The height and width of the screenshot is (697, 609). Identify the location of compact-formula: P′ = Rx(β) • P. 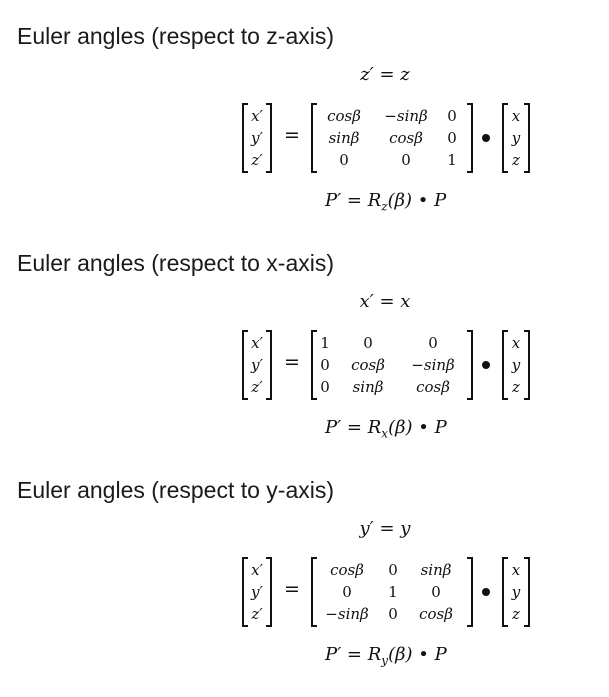
(386, 429).